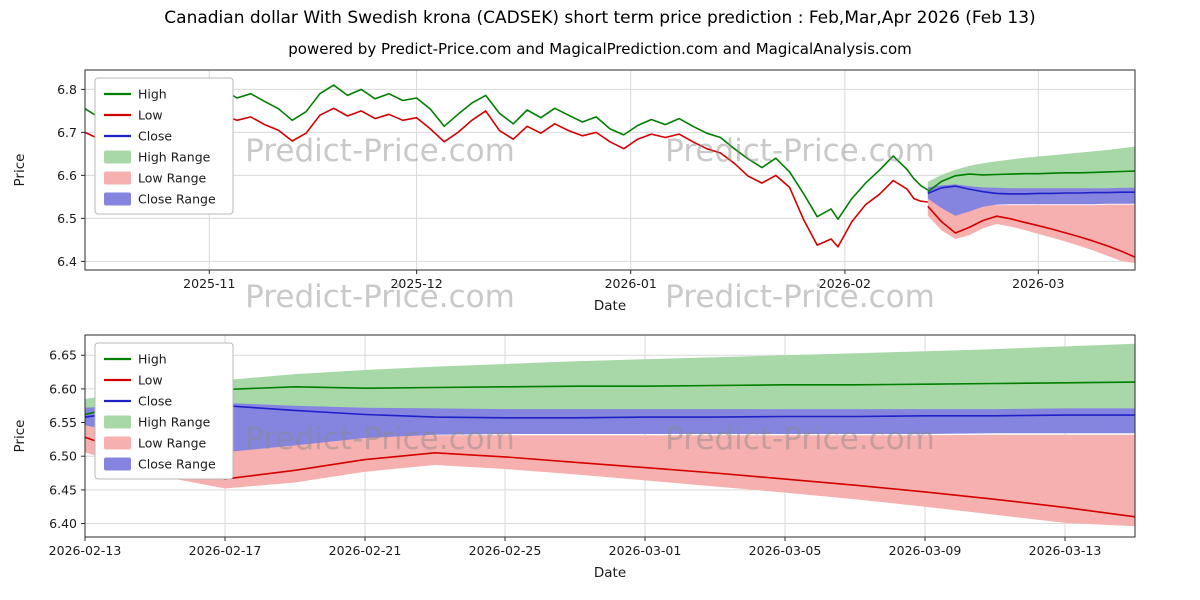 Image resolution: width=1200 pixels, height=600 pixels. I want to click on x-tick-label: 2026-02-25, so click(505, 550).